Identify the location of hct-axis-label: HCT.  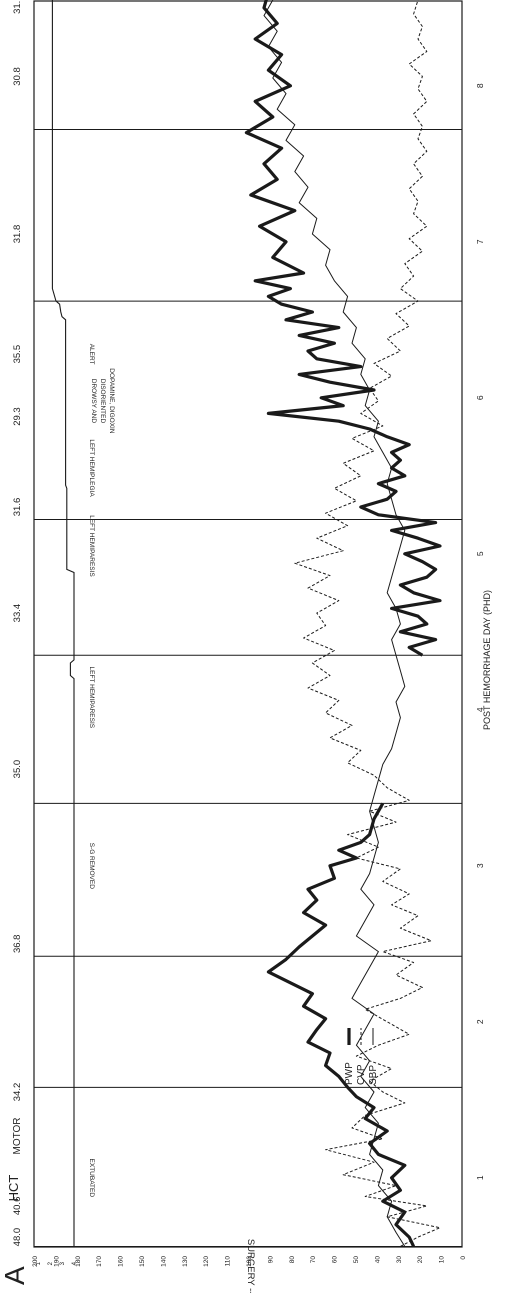
(13, 1188).